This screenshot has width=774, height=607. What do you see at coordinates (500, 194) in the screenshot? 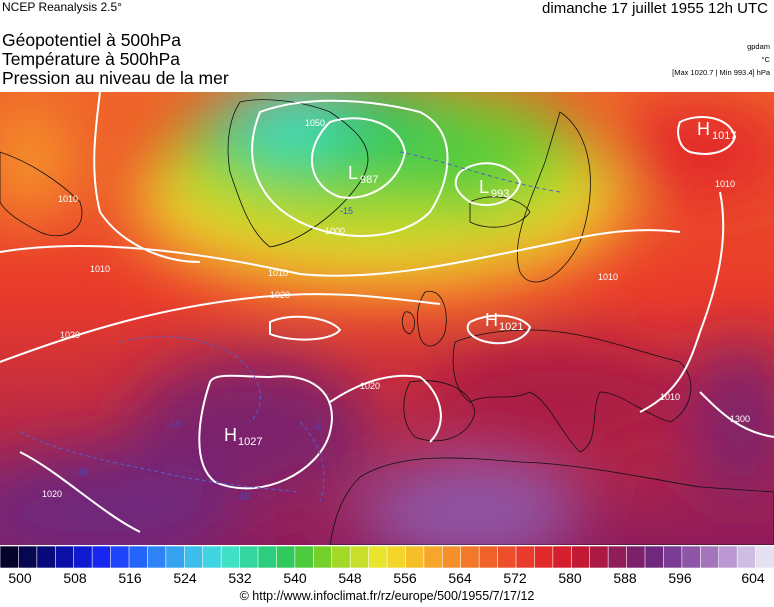
I see `pressure-center-2-value: 993` at bounding box center [500, 194].